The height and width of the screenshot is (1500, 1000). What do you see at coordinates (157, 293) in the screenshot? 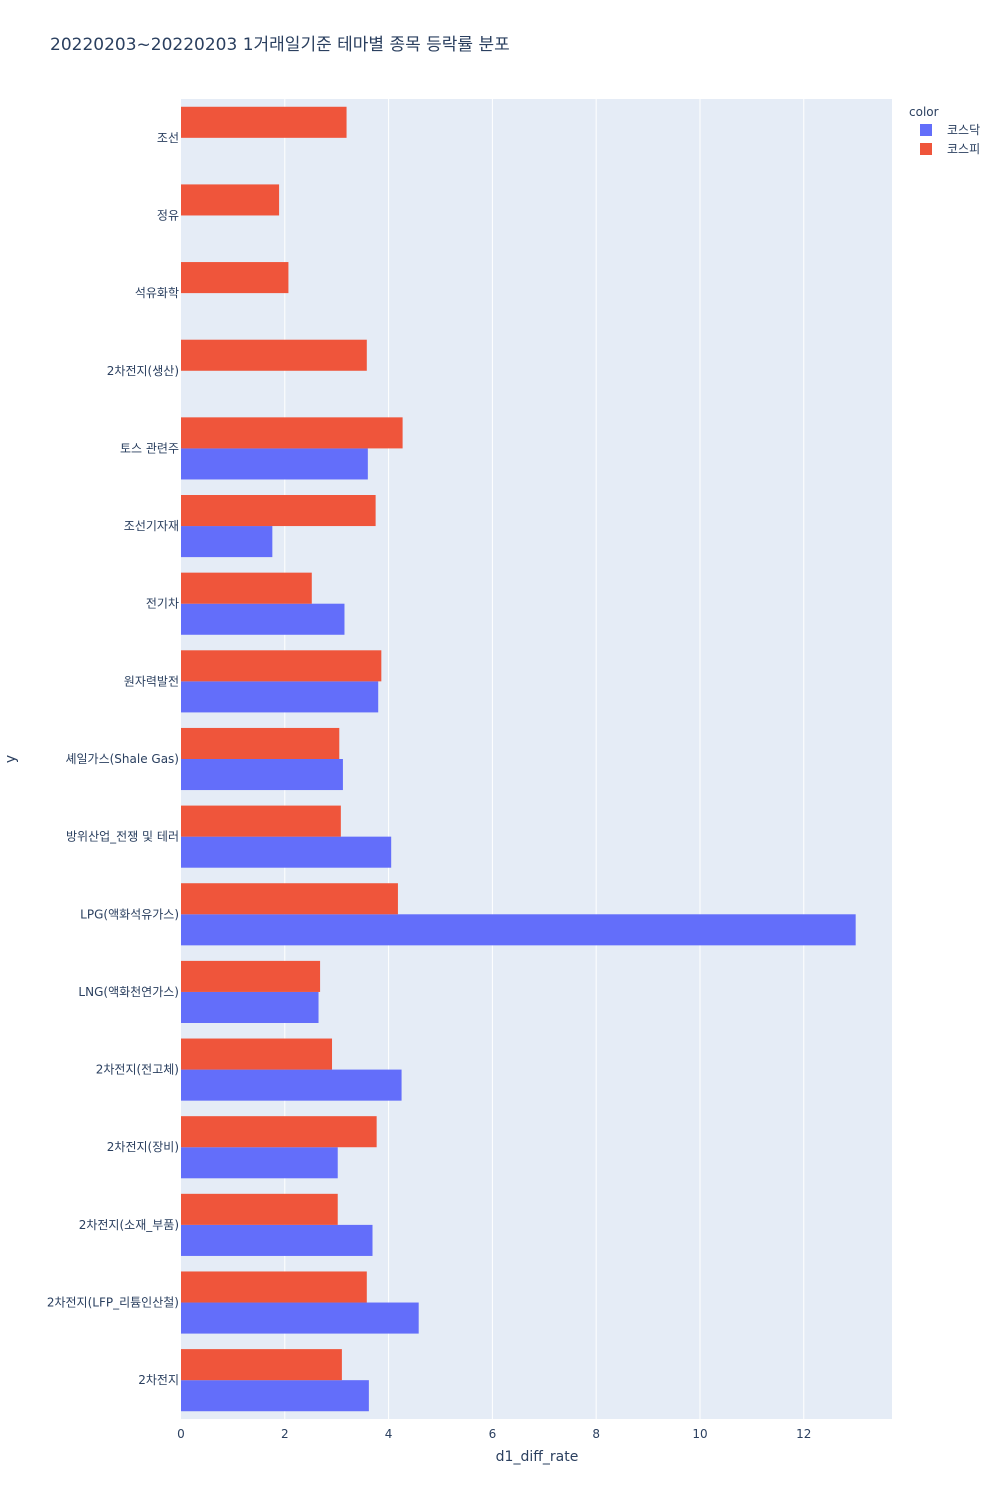
I see `y-tick-label: 석유화학` at bounding box center [157, 293].